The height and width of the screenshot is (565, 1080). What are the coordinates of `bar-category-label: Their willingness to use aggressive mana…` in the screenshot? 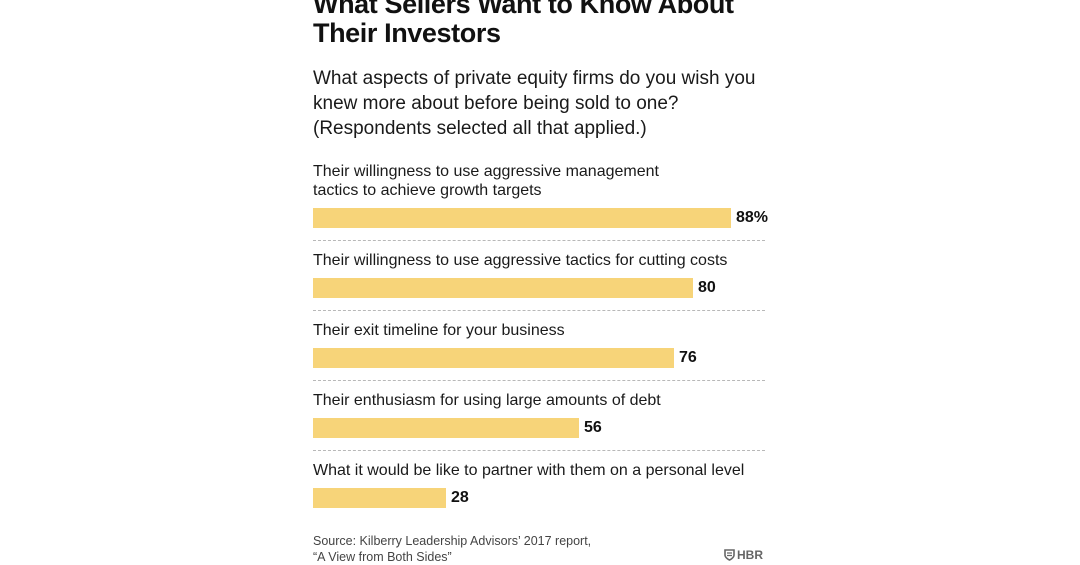 It's located at (486, 181).